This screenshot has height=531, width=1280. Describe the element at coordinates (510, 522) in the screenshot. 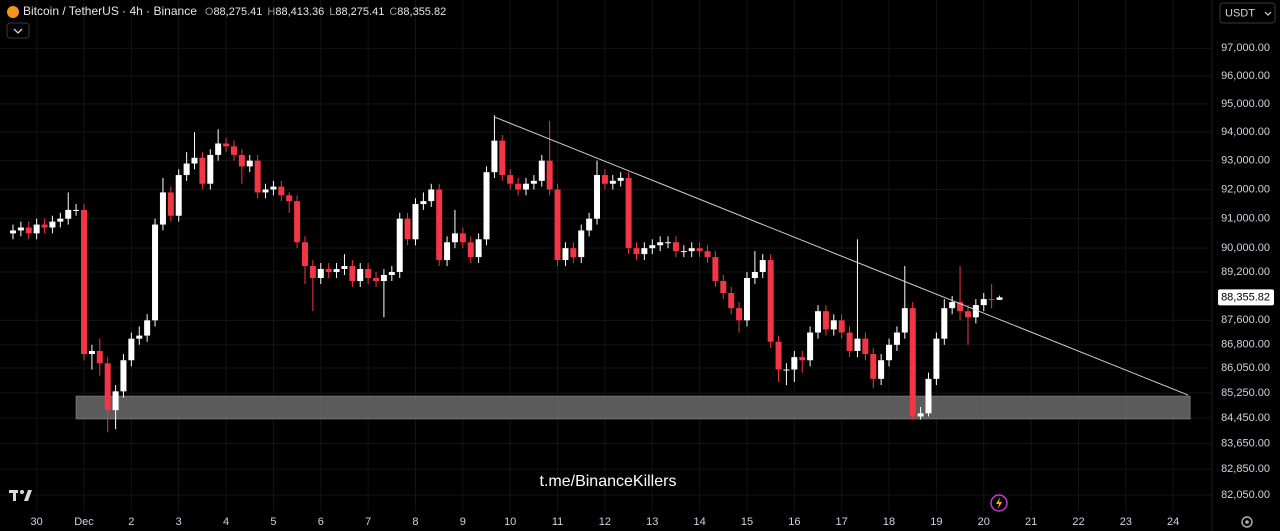

I see `x-tick-label: 10` at that location.